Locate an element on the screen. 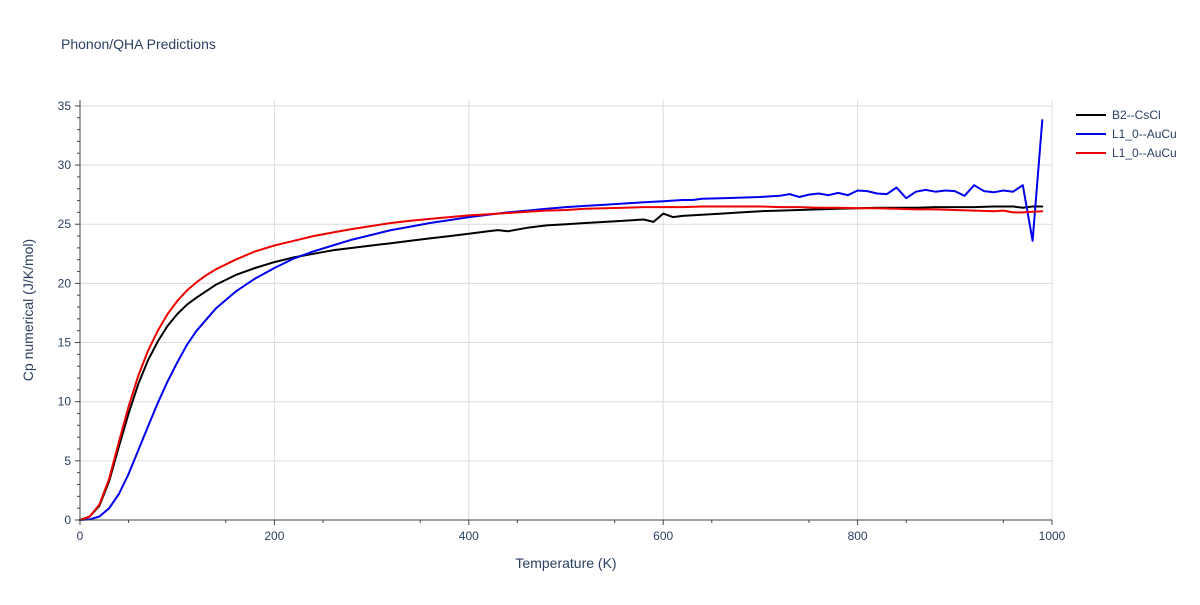 This screenshot has height=605, width=1200. legend: B2--CsCl L1_0--AuCu L1_0--AuCu is located at coordinates (1126, 134).